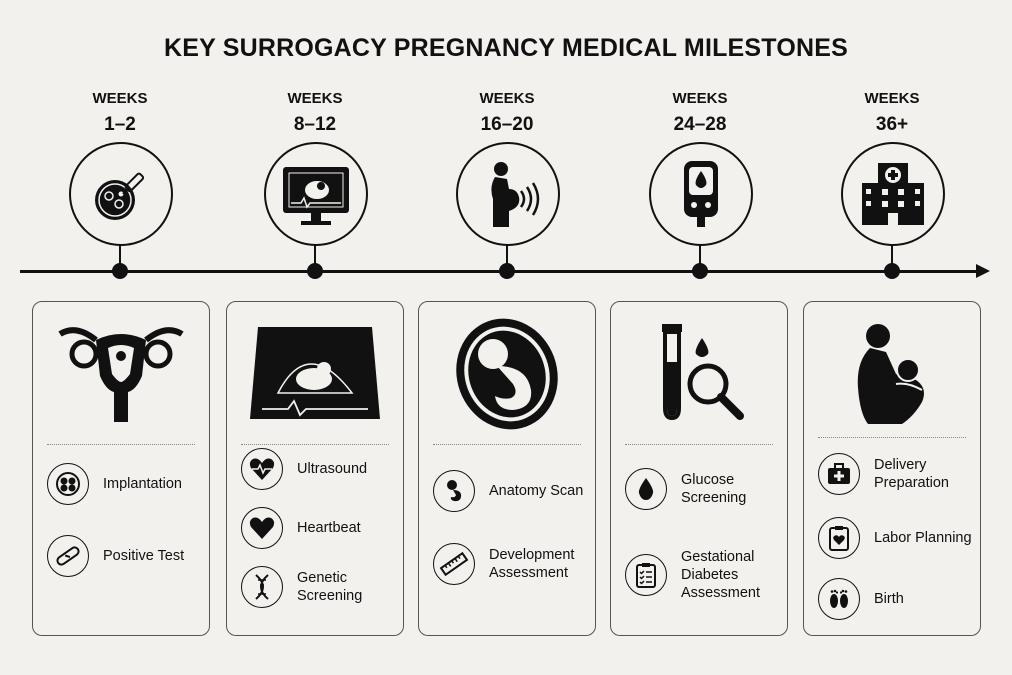 The width and height of the screenshot is (1012, 675). What do you see at coordinates (315, 124) in the screenshot?
I see `weeks-range: 8–12` at bounding box center [315, 124].